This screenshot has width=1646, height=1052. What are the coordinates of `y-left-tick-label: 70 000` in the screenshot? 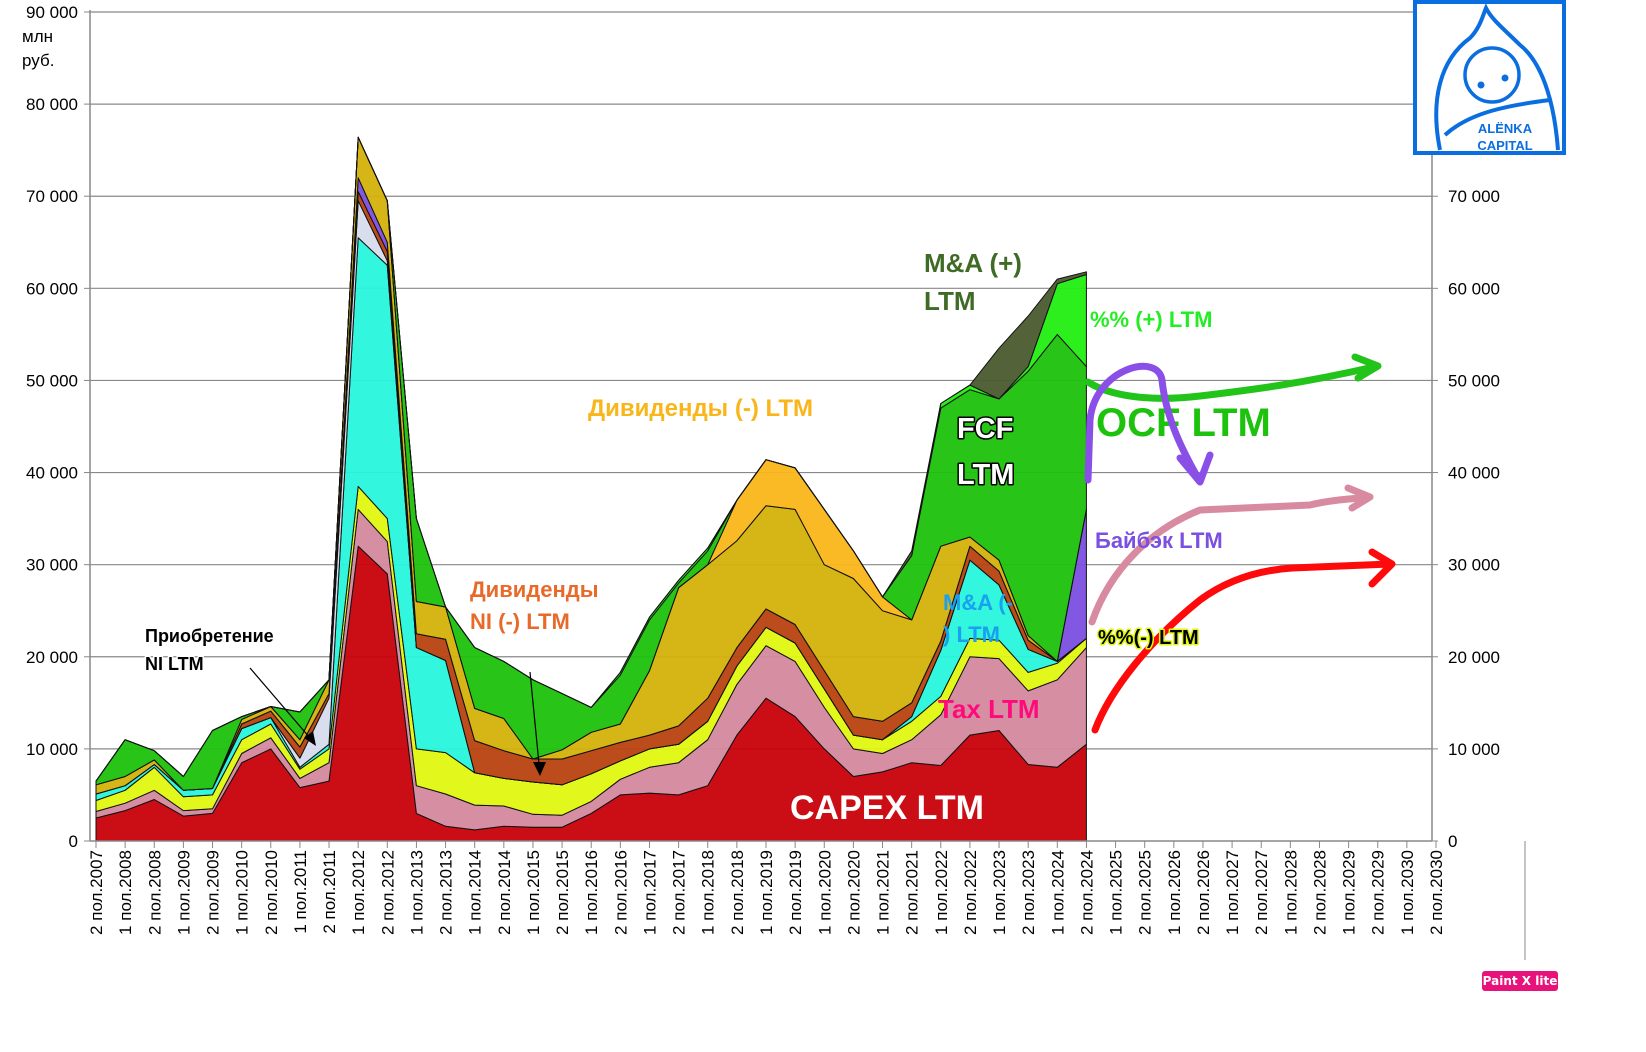 It's located at (52, 196).